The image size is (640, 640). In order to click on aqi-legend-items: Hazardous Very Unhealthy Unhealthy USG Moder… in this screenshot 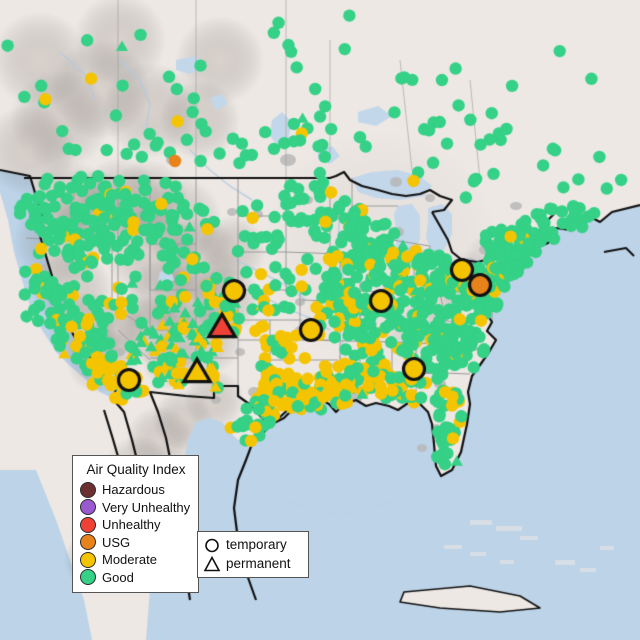, I will do `click(136, 533)`.